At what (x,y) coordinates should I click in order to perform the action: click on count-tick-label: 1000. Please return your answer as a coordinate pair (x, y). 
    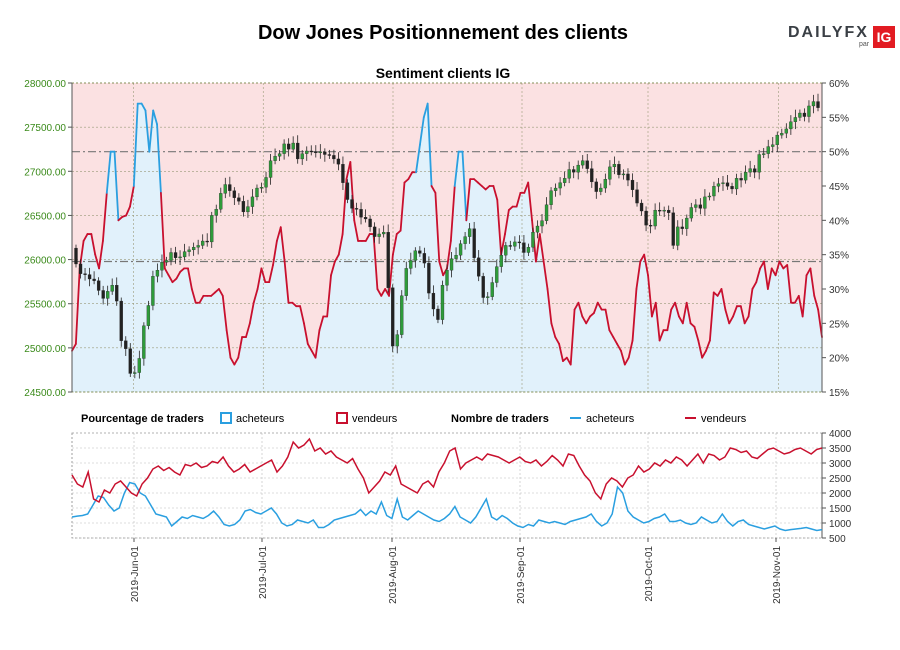
    Looking at the image, I should click on (840, 524).